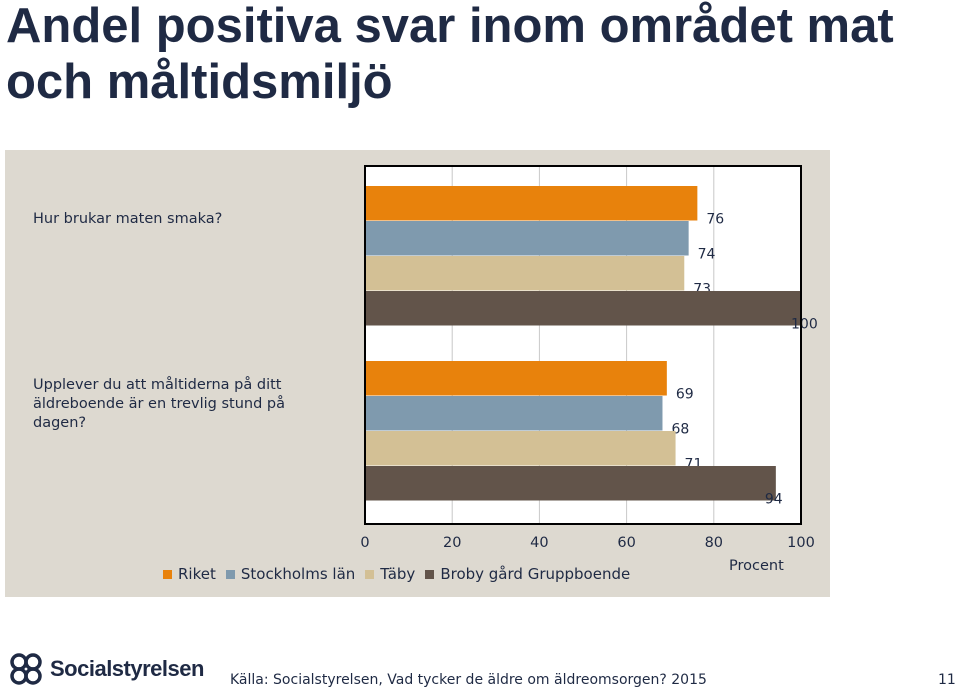 This screenshot has height=693, width=960. What do you see at coordinates (535, 574) in the screenshot?
I see `legend-label: Broby gård Gruppboende` at bounding box center [535, 574].